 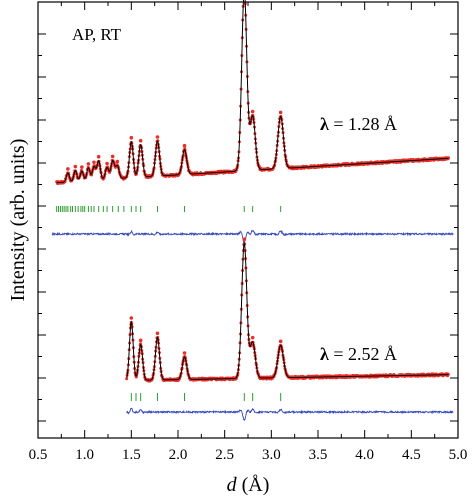 What do you see at coordinates (271, 455) in the screenshot?
I see `x-tick-label: 3.0` at bounding box center [271, 455].